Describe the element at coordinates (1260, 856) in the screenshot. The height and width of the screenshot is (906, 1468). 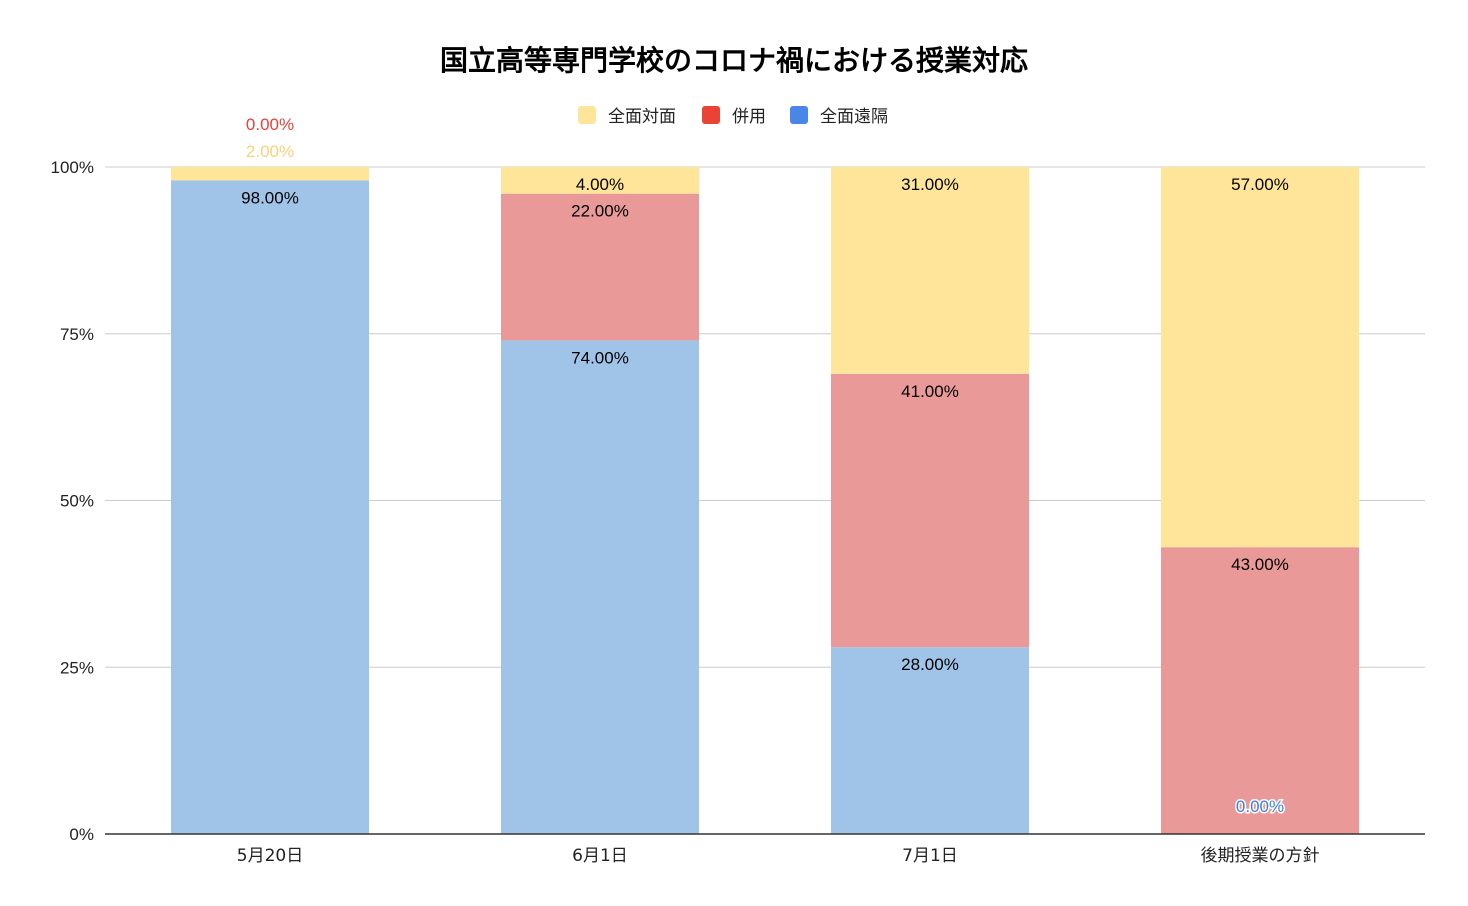
I see `x-tick-label: 後期授業の方針` at that location.